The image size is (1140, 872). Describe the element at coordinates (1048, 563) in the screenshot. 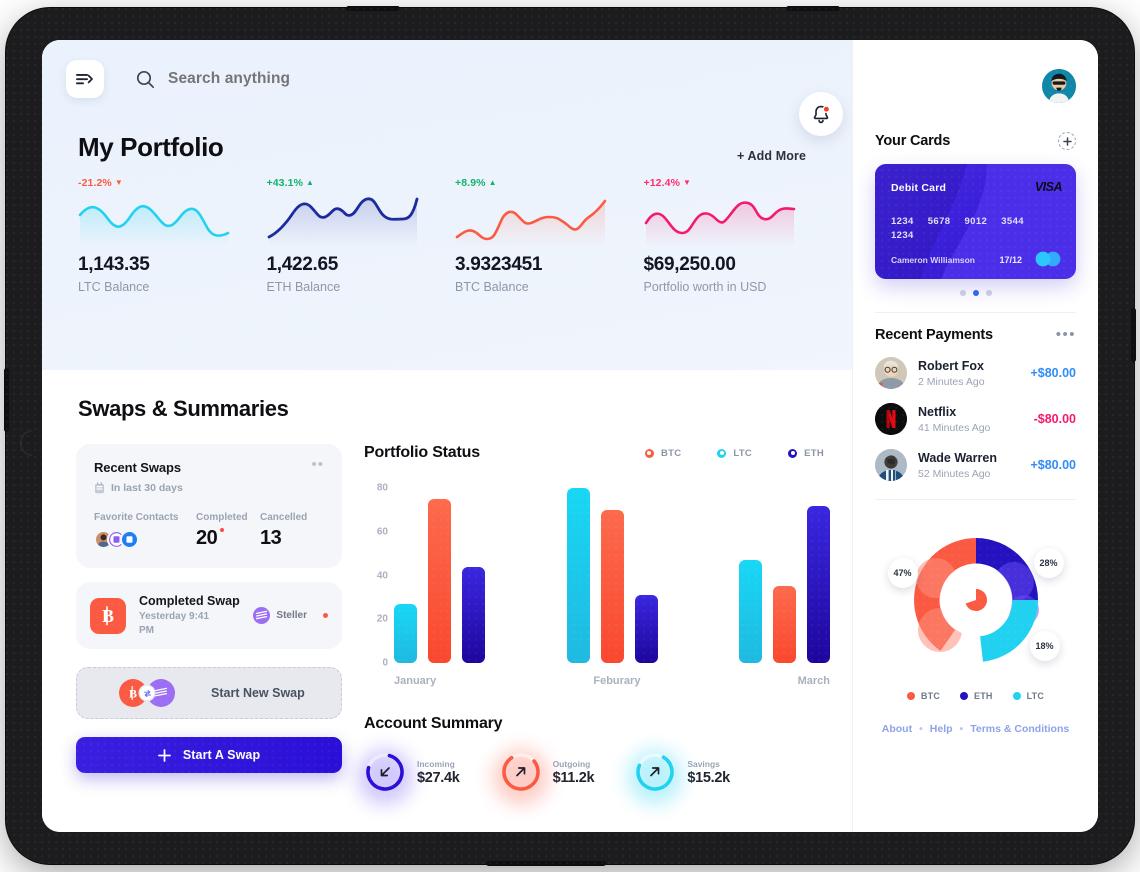

I see `donut-badge-eth: 28%` at that location.